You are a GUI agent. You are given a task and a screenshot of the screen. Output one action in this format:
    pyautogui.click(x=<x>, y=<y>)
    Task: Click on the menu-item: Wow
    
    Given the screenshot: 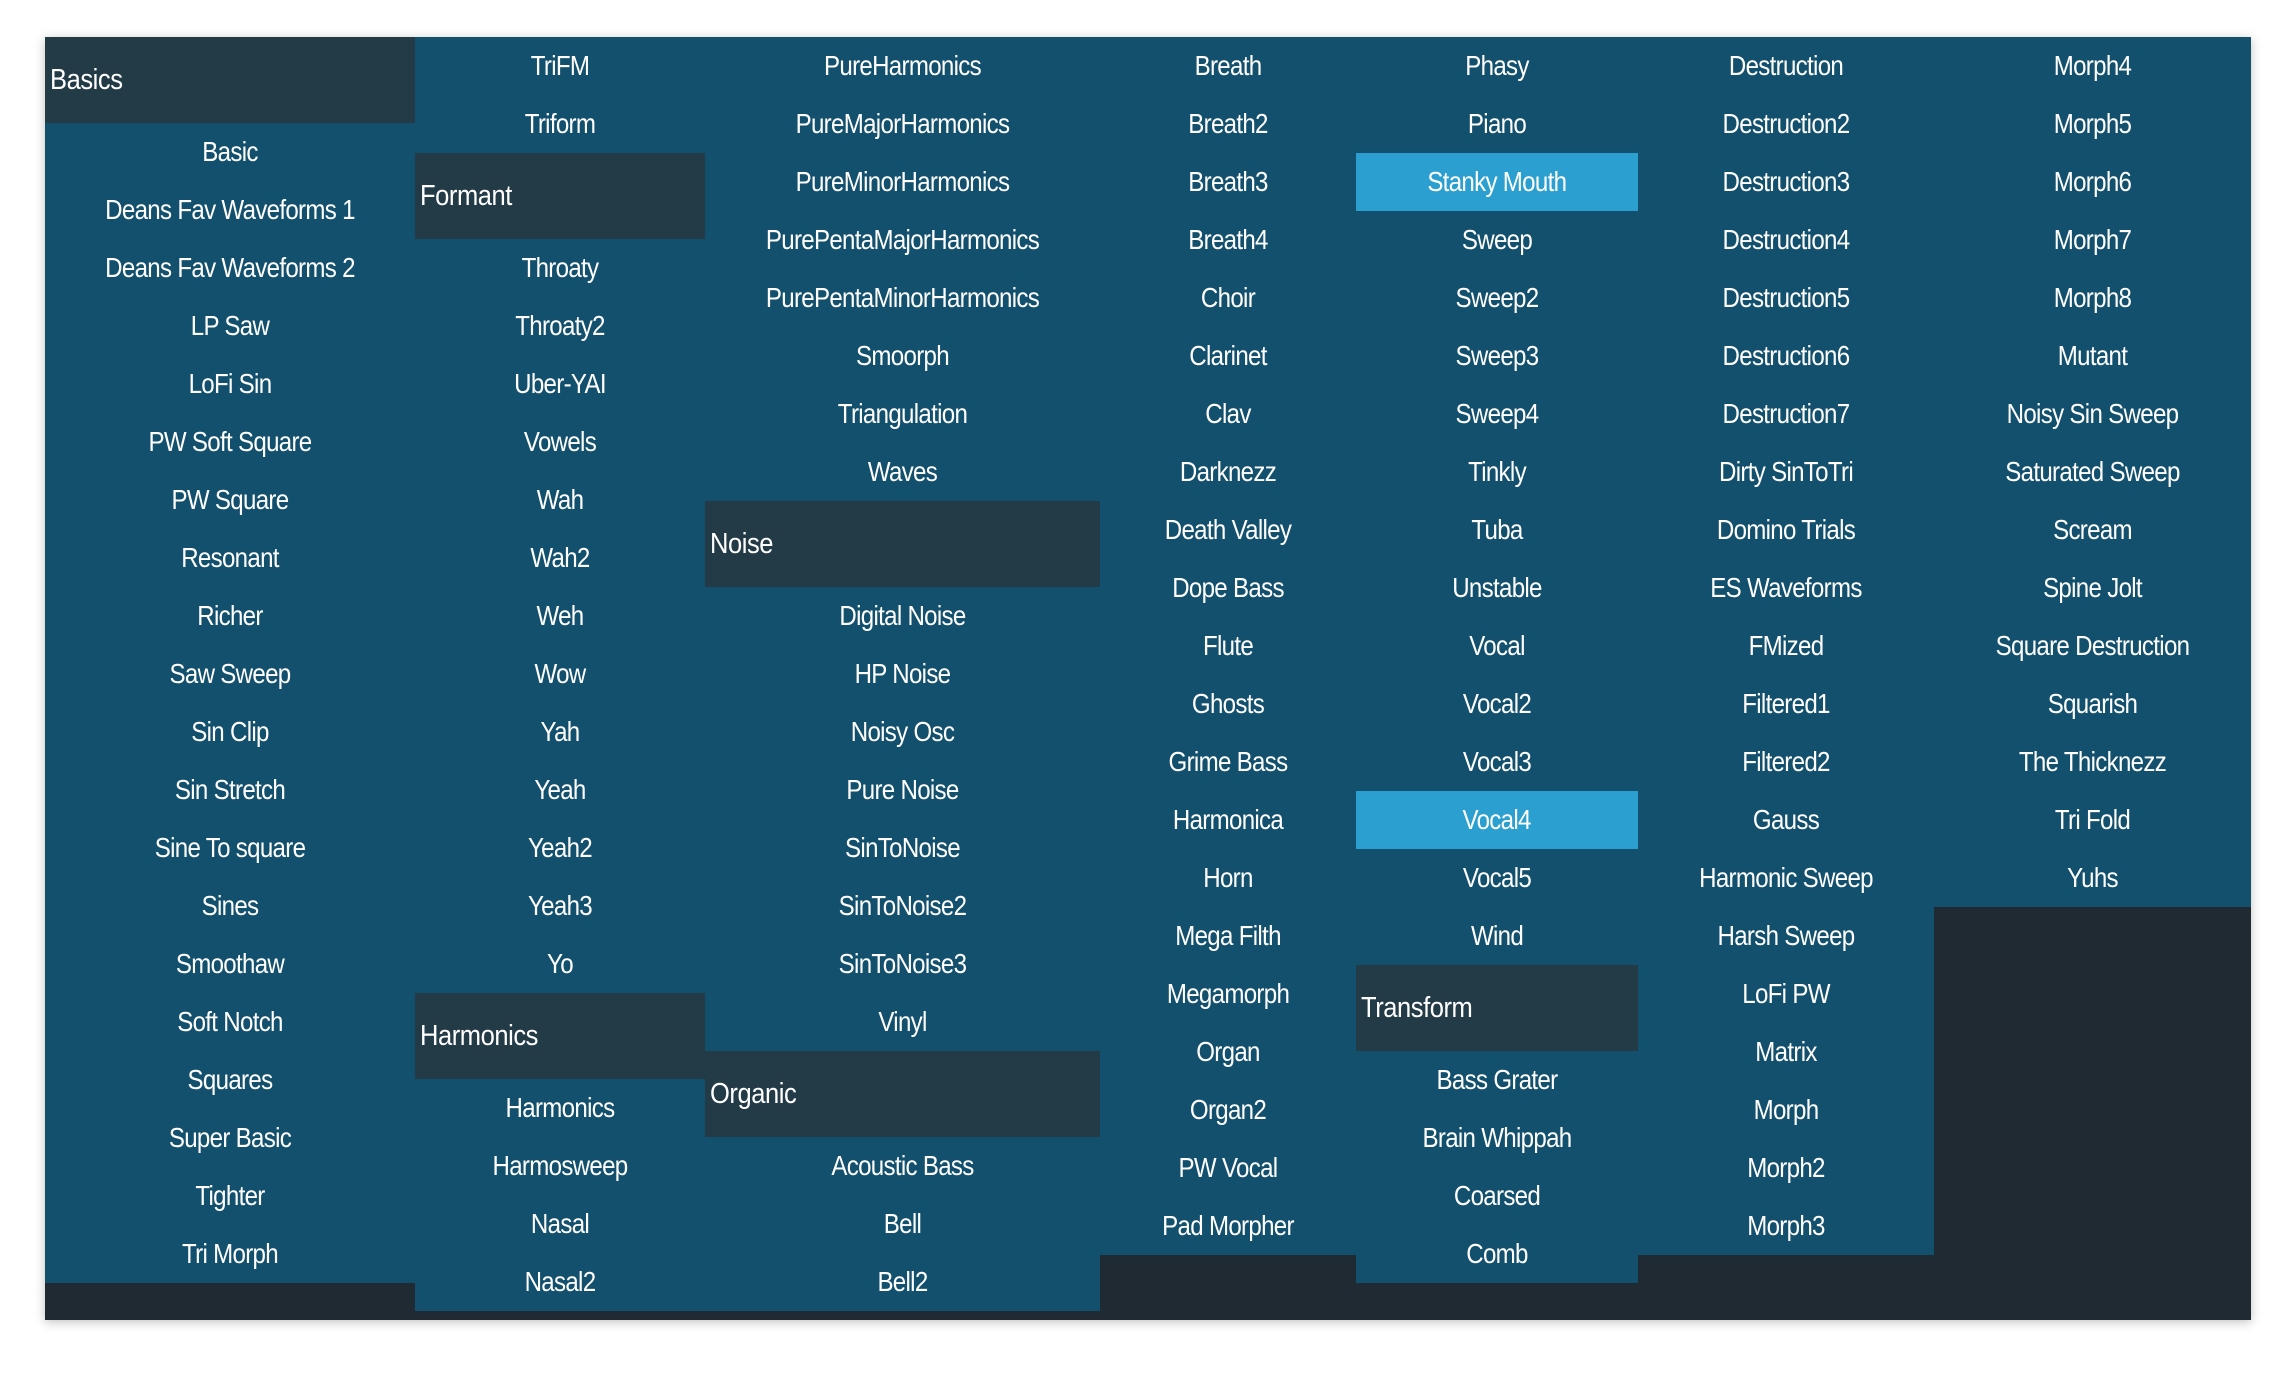 What is the action you would take?
    pyautogui.click(x=560, y=673)
    